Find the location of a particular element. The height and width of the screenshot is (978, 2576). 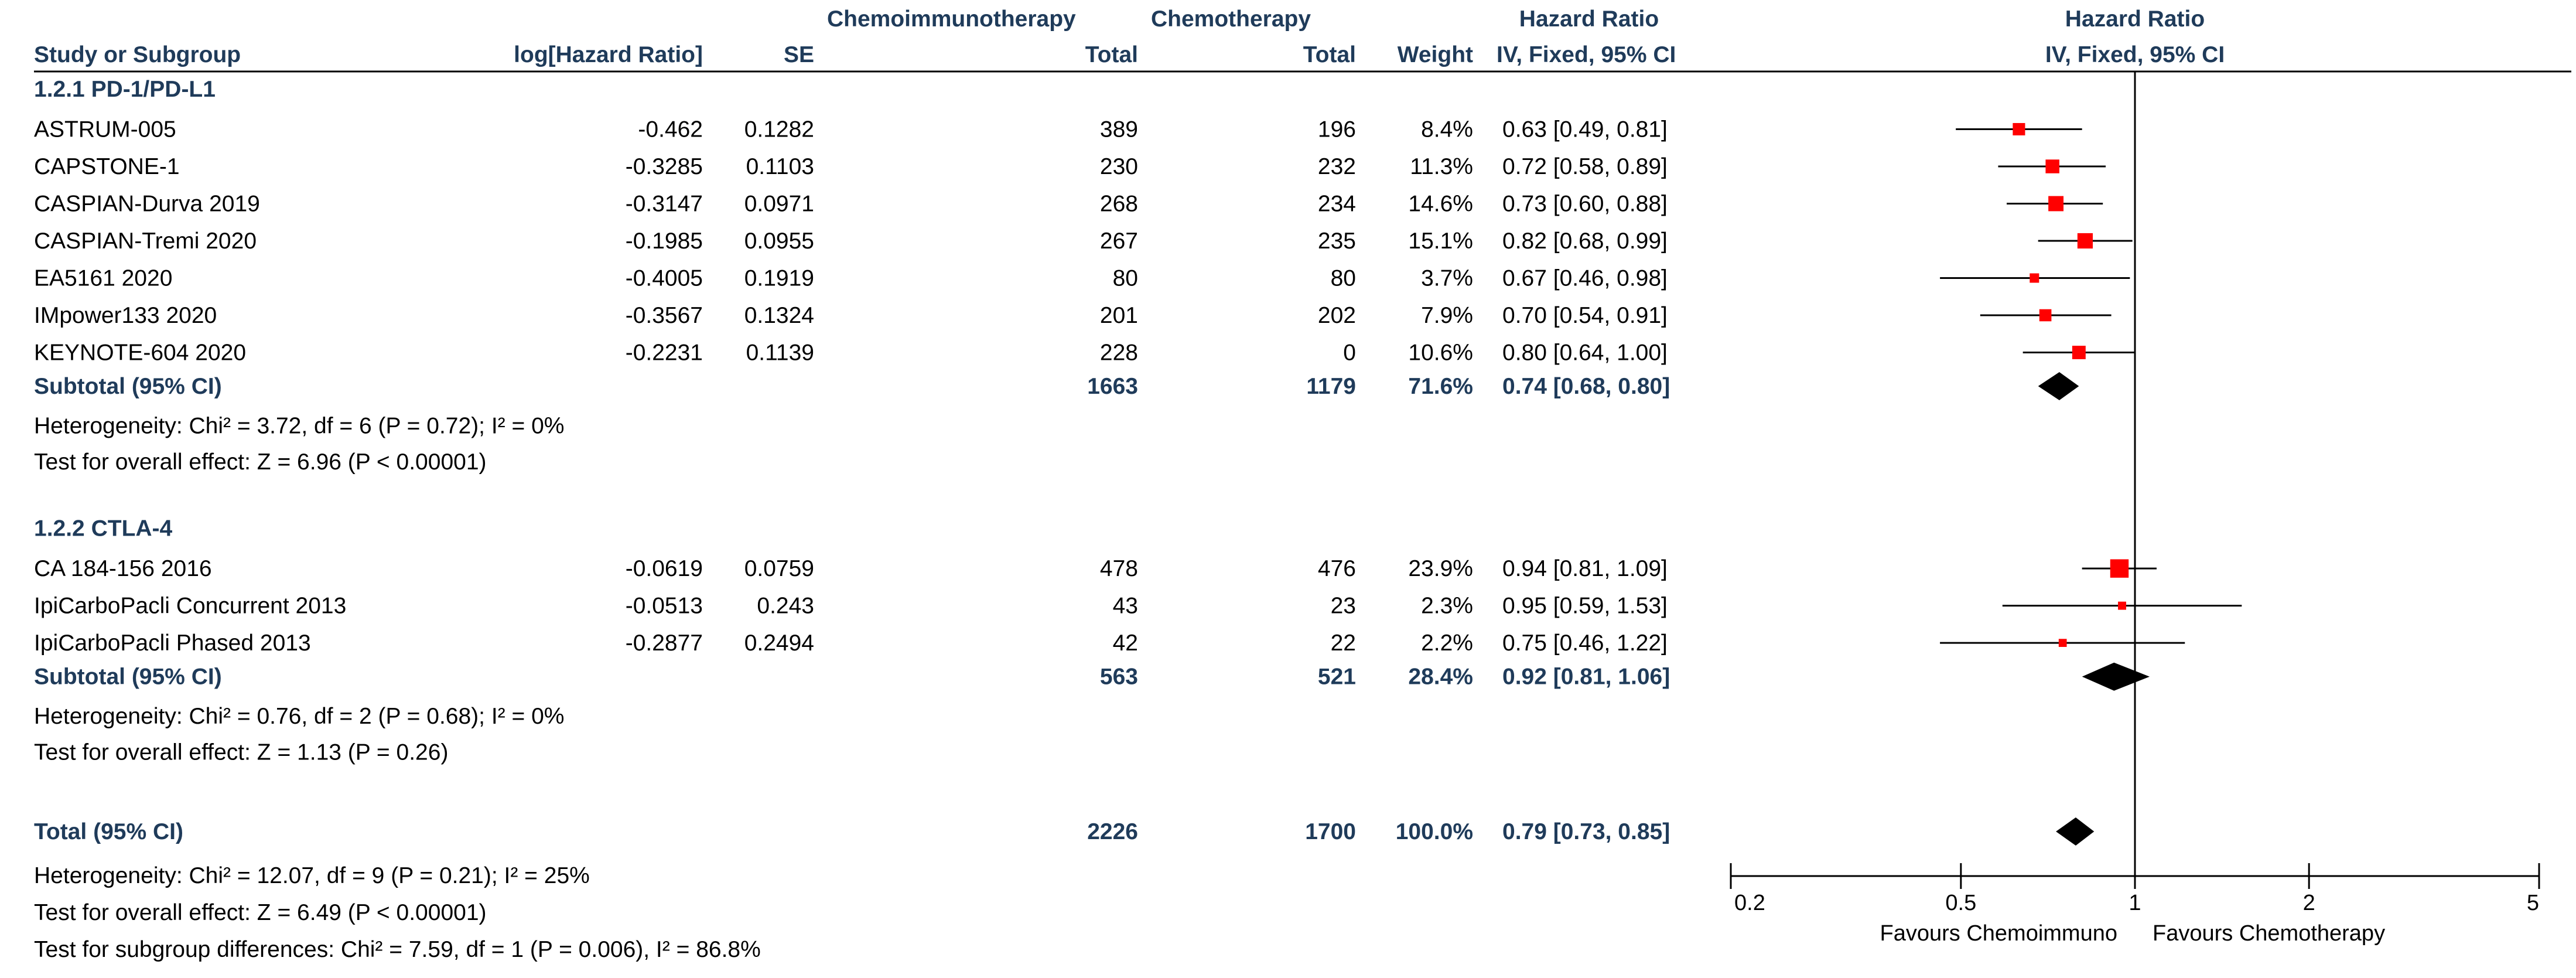

subtotal-row-ctl-total: 1179 is located at coordinates (1331, 386).